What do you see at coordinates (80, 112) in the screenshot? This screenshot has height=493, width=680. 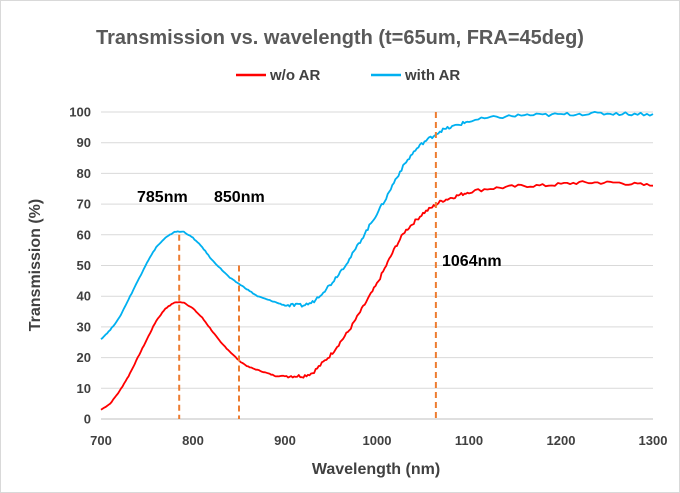 I see `y-tick-label: 100` at bounding box center [80, 112].